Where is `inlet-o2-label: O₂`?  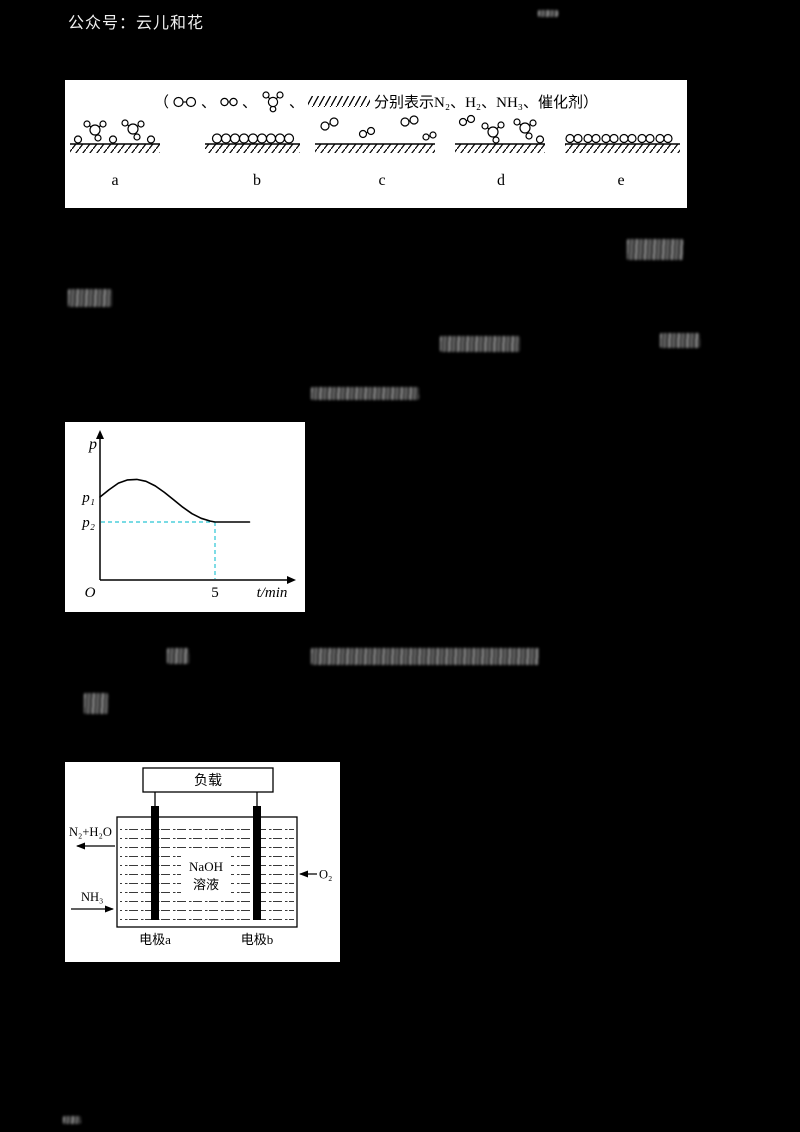
inlet-o2-label: O₂ is located at coordinates (325, 875).